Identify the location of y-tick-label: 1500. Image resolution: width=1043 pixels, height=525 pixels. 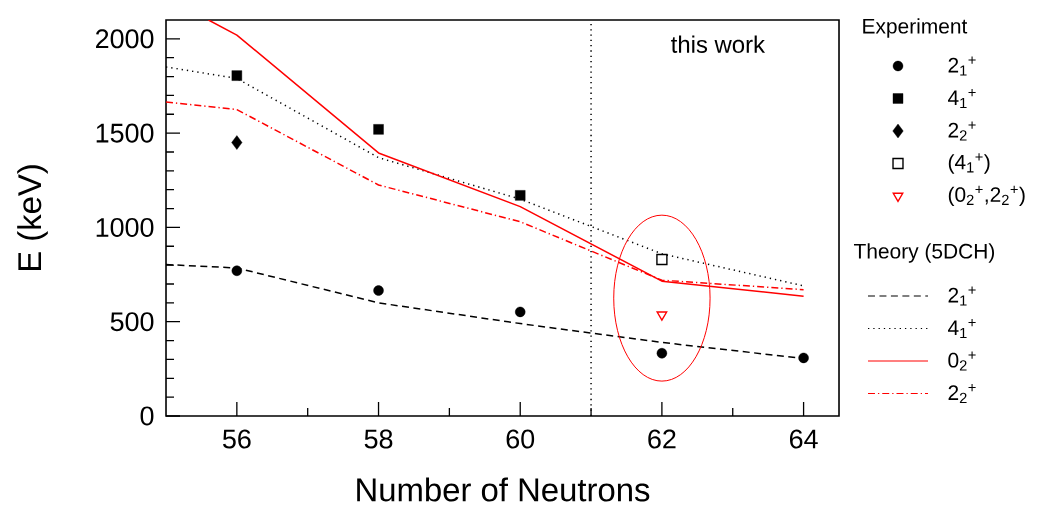
(125, 133).